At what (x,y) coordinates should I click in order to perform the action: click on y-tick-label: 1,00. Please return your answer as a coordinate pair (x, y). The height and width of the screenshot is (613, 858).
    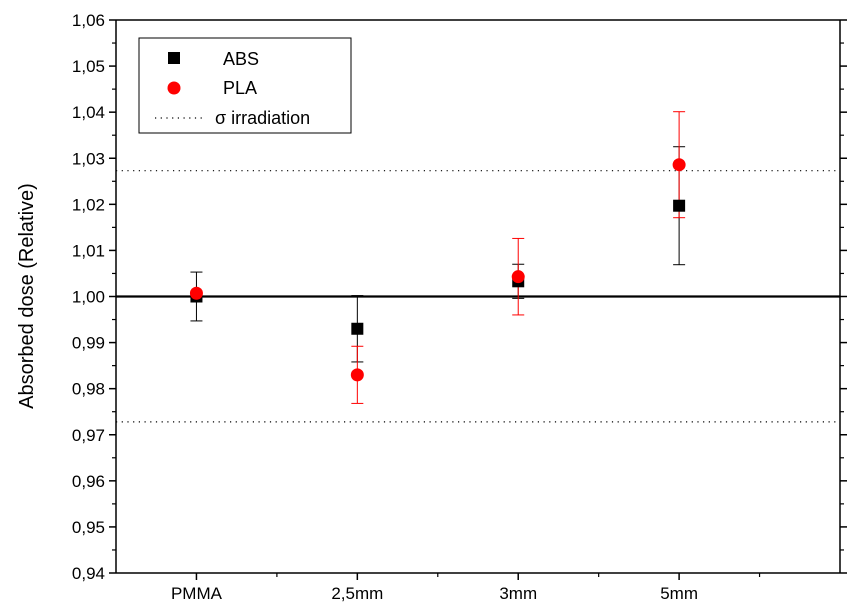
    Looking at the image, I should click on (88, 297).